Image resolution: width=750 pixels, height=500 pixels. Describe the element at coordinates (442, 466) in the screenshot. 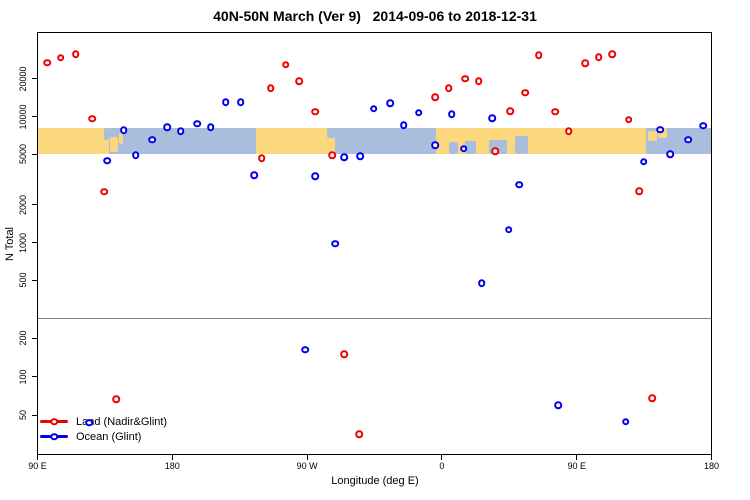

I see `x-tick-label: 0` at that location.